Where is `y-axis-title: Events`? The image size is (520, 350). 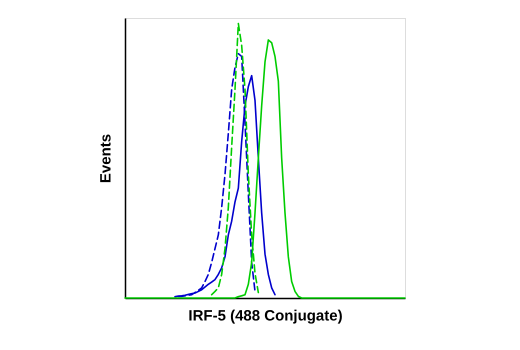
y-axis-title: Events is located at coordinates (106, 159).